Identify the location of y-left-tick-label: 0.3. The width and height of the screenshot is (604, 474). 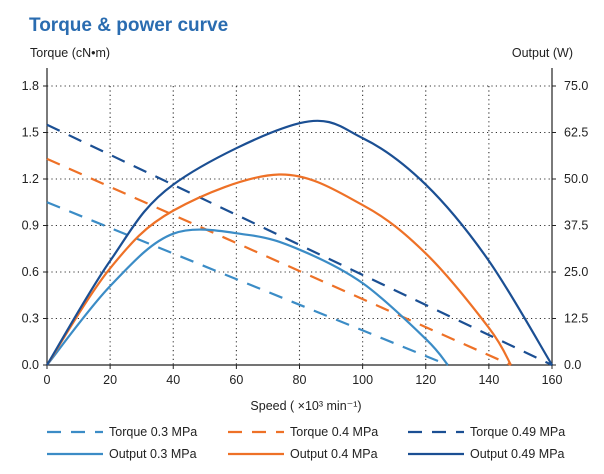
(30, 319).